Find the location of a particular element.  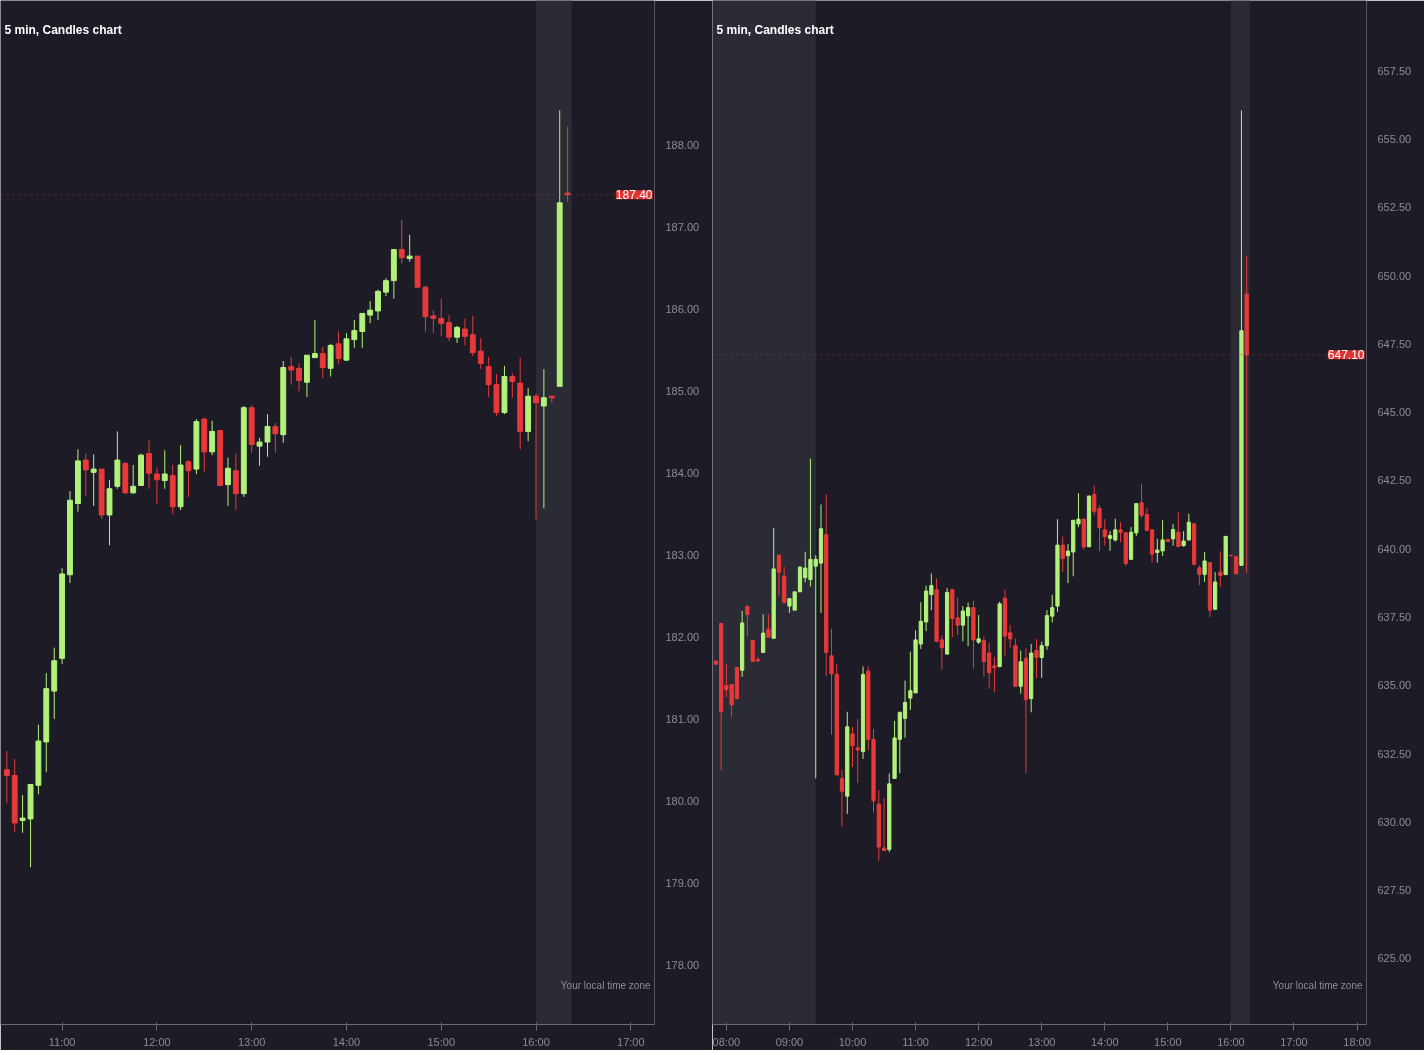

x-tick-label: 09:00 is located at coordinates (789, 1041).